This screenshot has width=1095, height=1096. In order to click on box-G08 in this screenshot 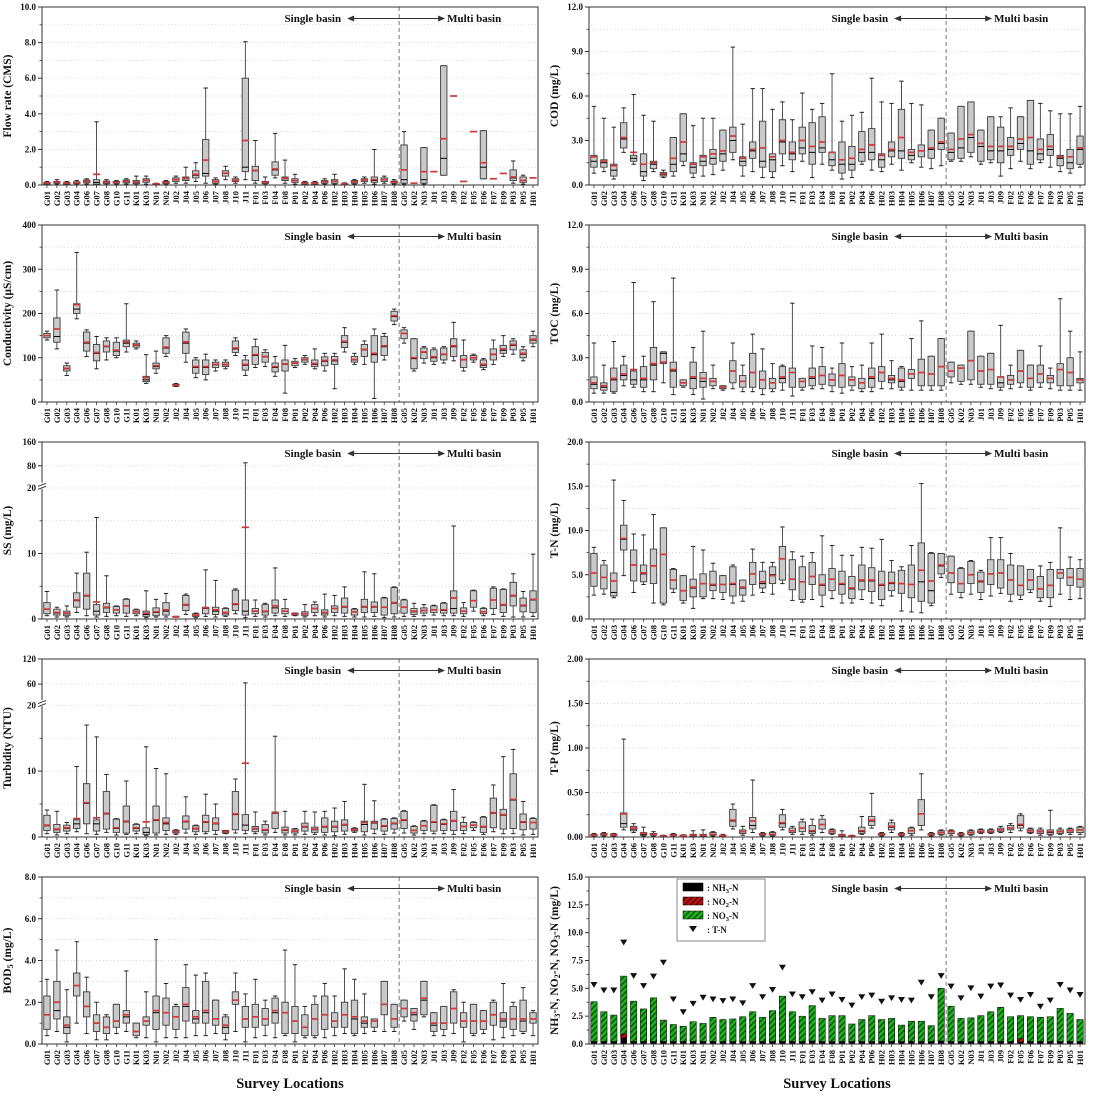, I will do `click(106, 1027)`.